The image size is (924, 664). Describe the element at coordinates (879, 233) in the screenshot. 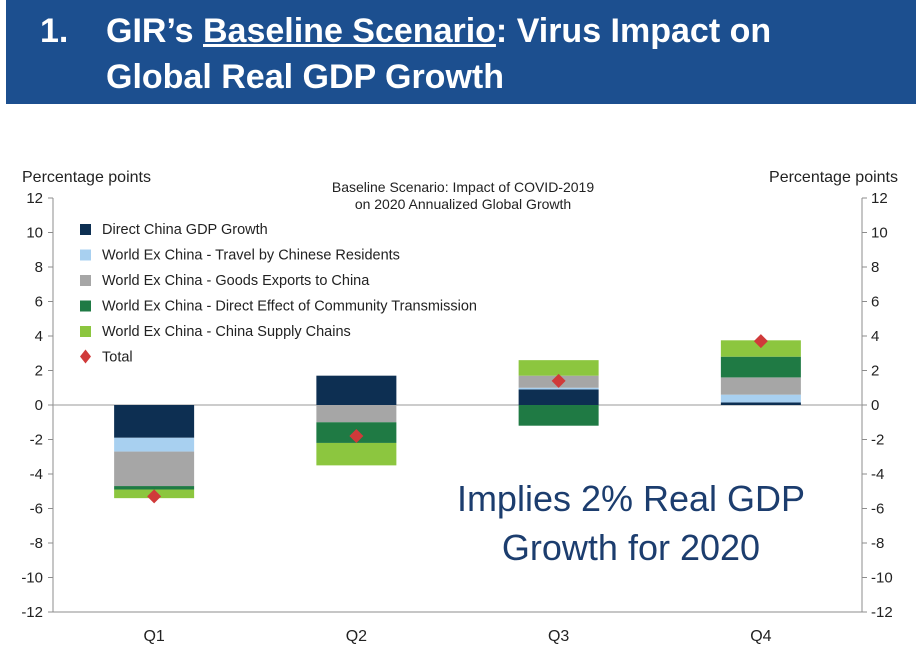

I see `right-tick-label: 10` at that location.